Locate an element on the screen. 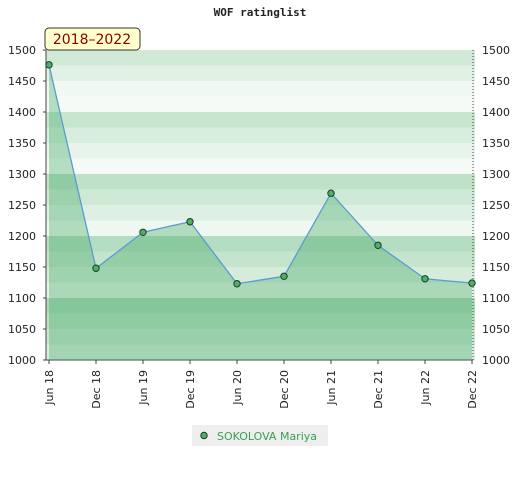  chart-title: WOF ratinglist is located at coordinates (260, 12).